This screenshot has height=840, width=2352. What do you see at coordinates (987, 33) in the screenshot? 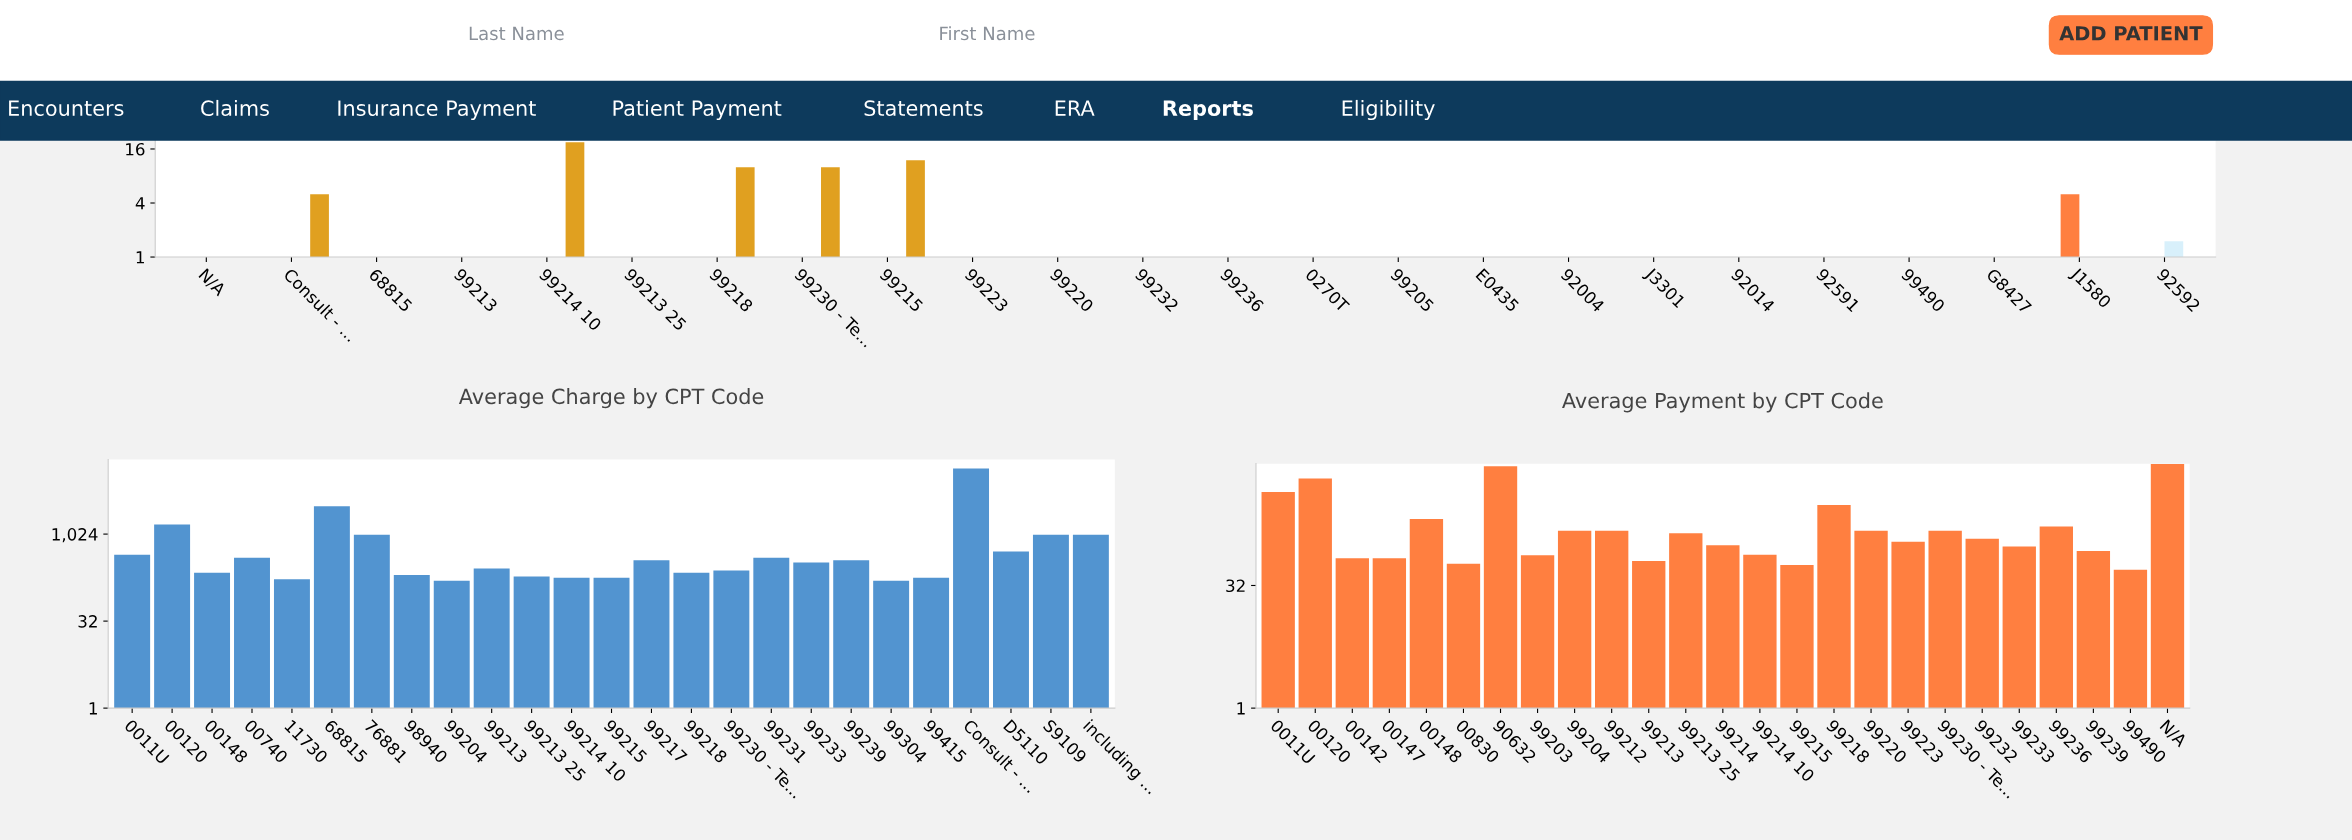
I see `text: First Name` at bounding box center [987, 33].